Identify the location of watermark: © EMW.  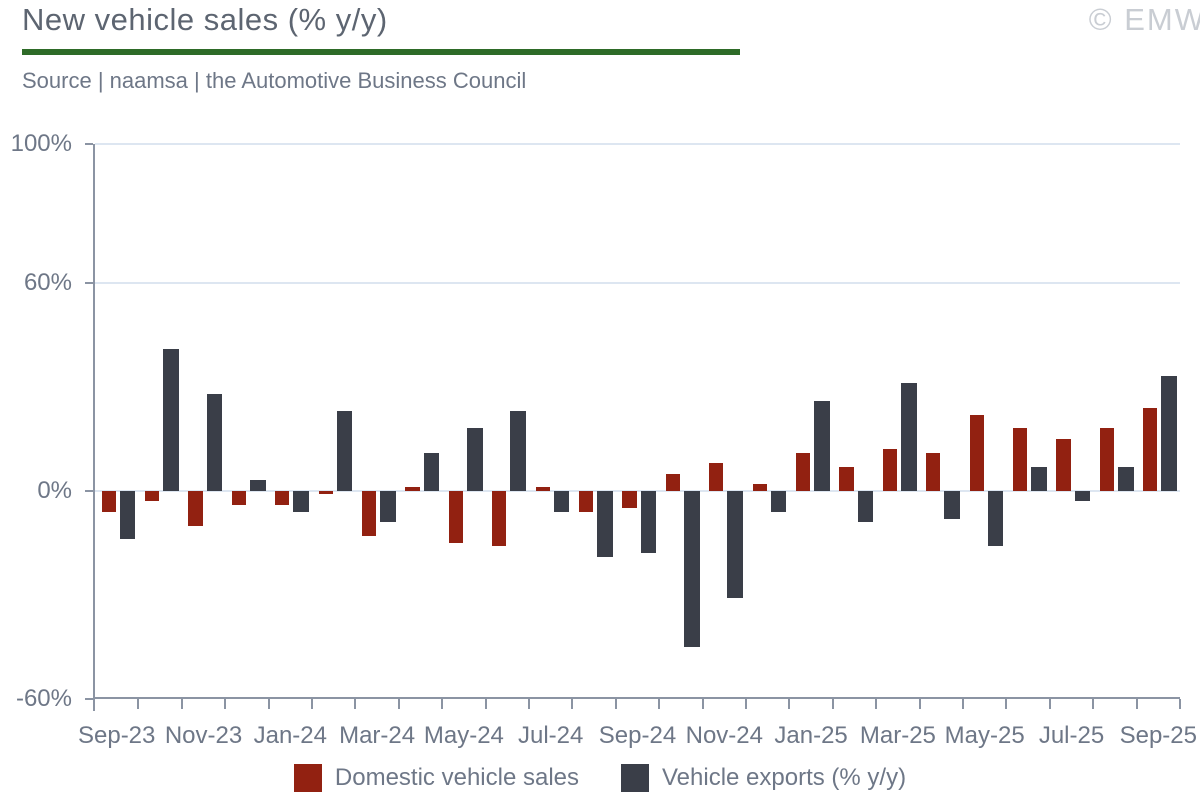
(1144, 19).